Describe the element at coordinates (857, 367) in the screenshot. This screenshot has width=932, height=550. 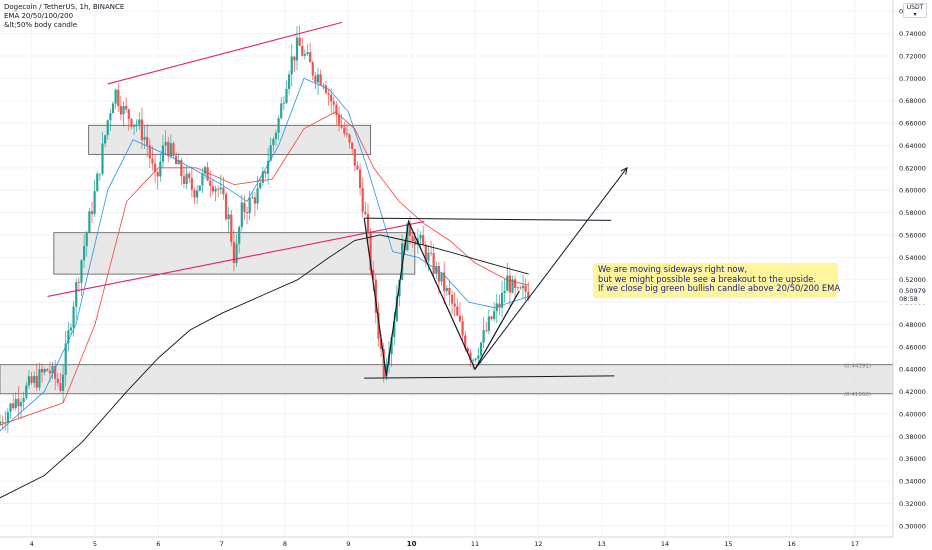
I see `zone-label-top: (0.44391)` at that location.